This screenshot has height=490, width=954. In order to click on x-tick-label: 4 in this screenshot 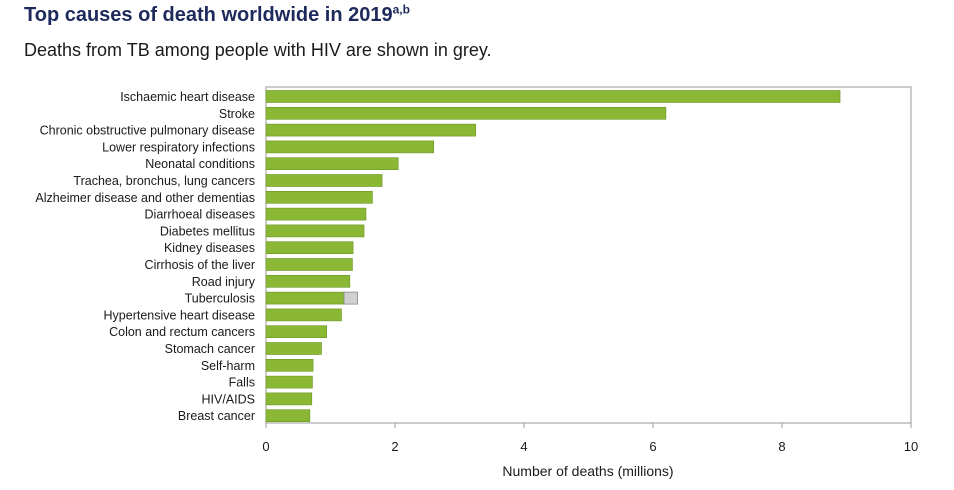, I will do `click(523, 446)`.